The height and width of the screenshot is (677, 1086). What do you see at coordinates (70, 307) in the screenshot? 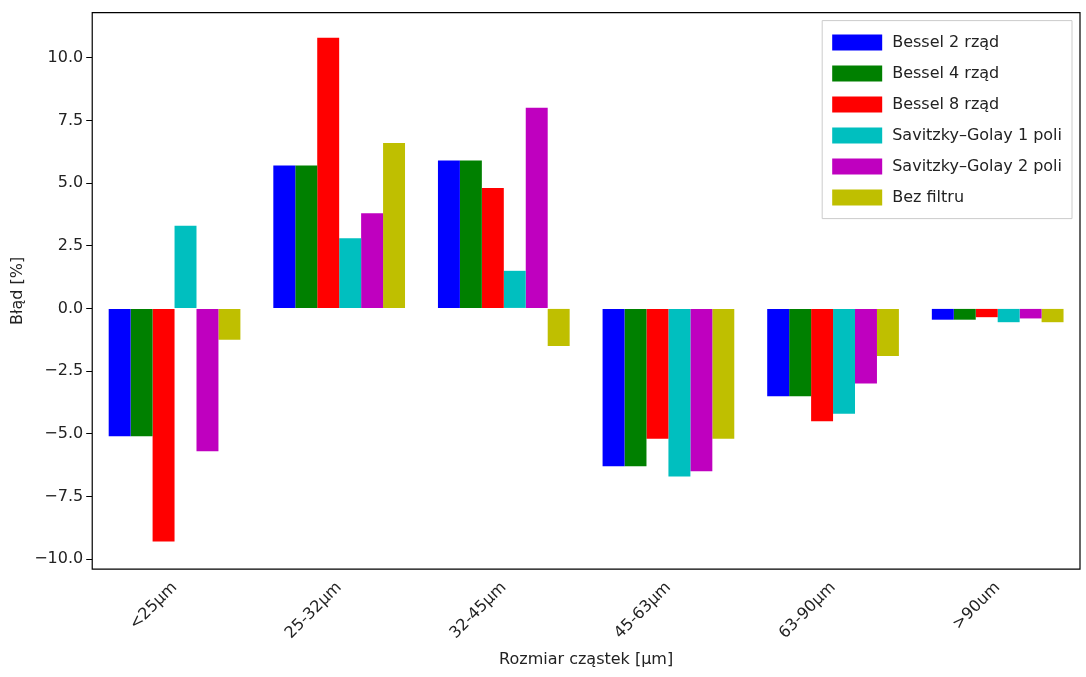
I see `y-tick-label: 0.0` at bounding box center [70, 307].